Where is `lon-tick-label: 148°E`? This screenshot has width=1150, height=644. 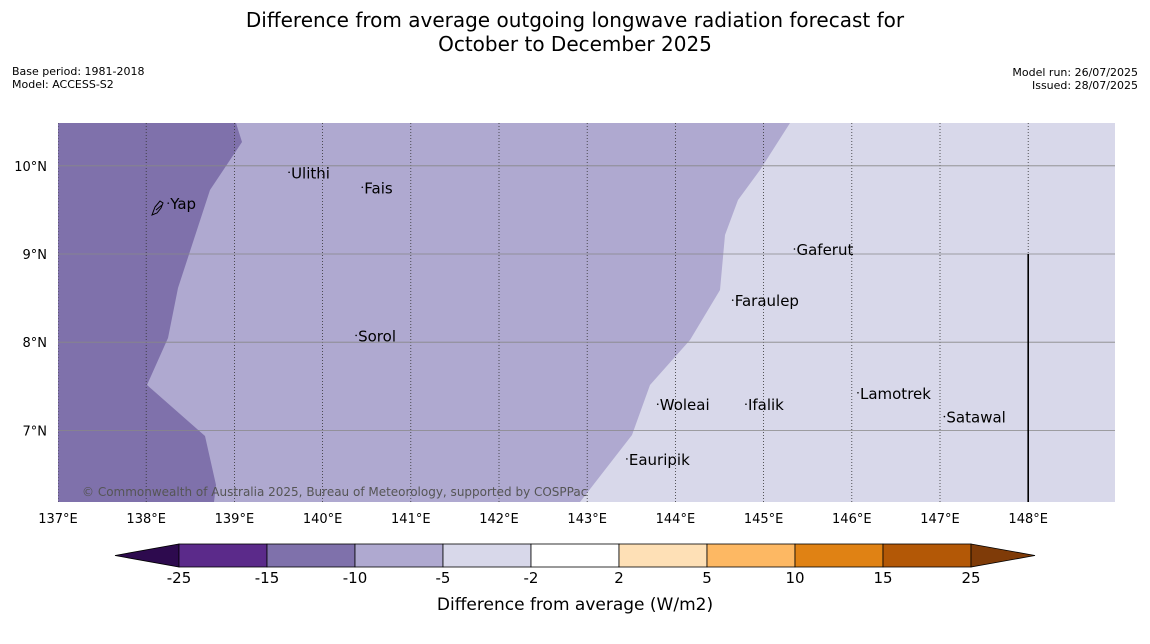
lon-tick-label: 148°E is located at coordinates (1028, 519).